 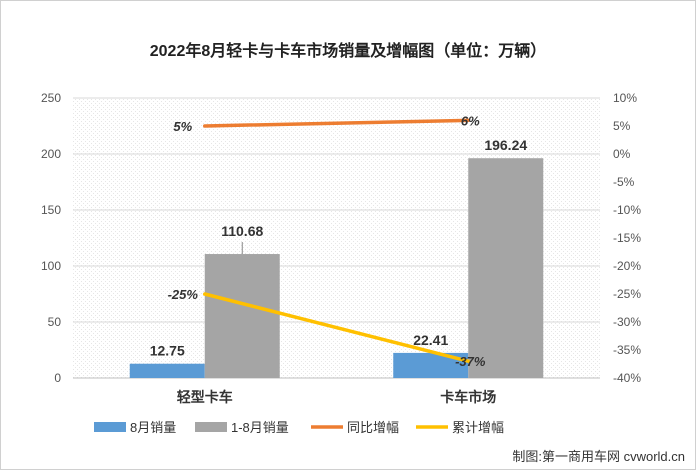 I want to click on right-tick-label: -15%, so click(x=627, y=238).